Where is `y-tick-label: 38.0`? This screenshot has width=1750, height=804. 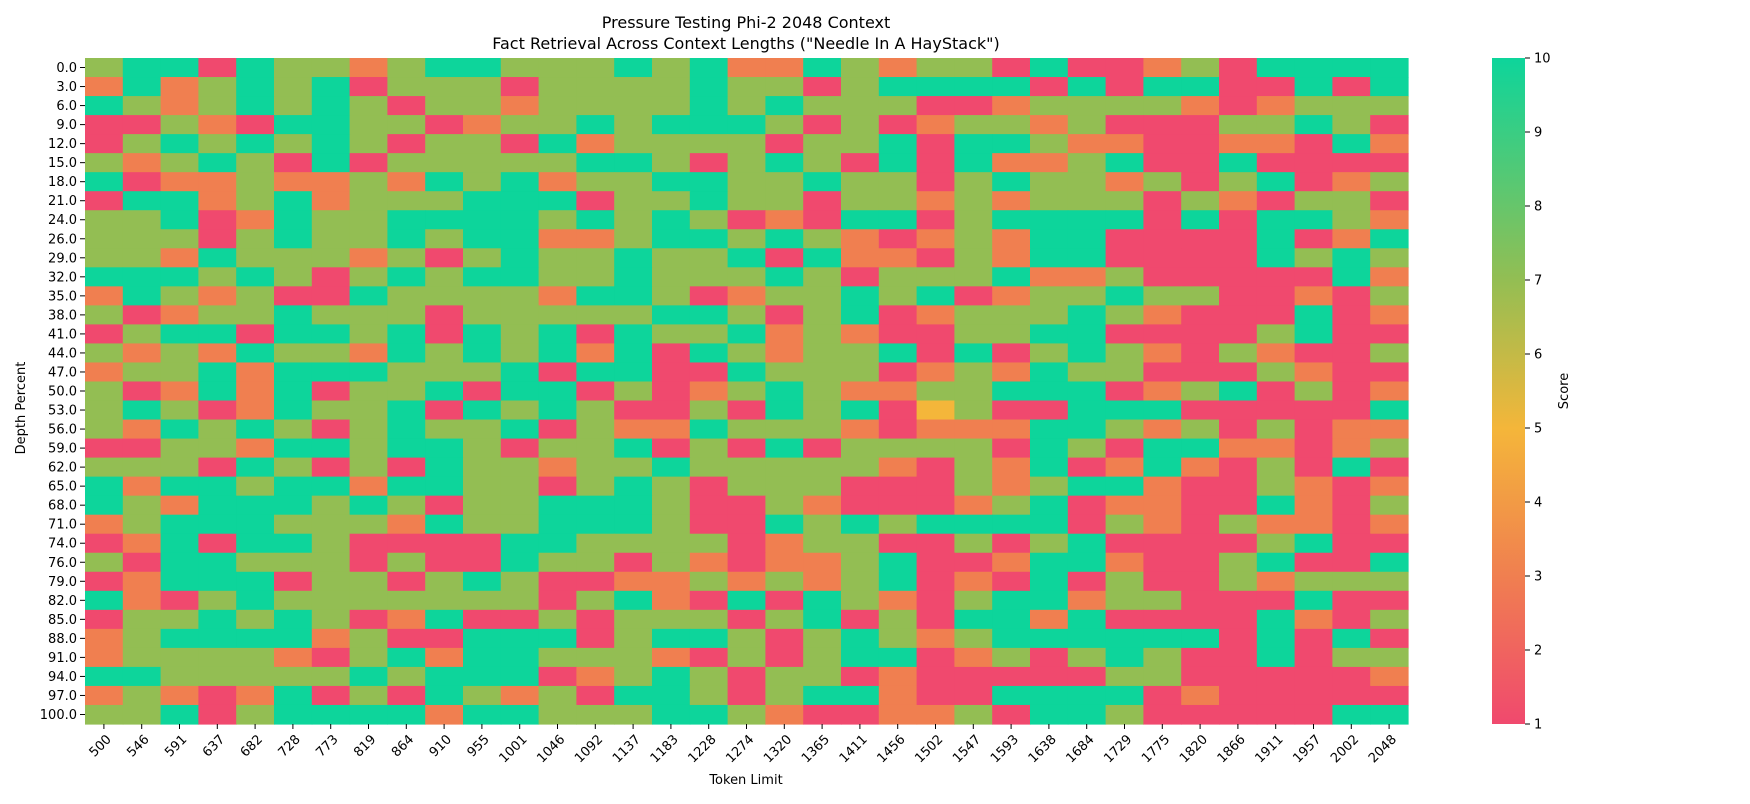 y-tick-label: 38.0 is located at coordinates (62, 315).